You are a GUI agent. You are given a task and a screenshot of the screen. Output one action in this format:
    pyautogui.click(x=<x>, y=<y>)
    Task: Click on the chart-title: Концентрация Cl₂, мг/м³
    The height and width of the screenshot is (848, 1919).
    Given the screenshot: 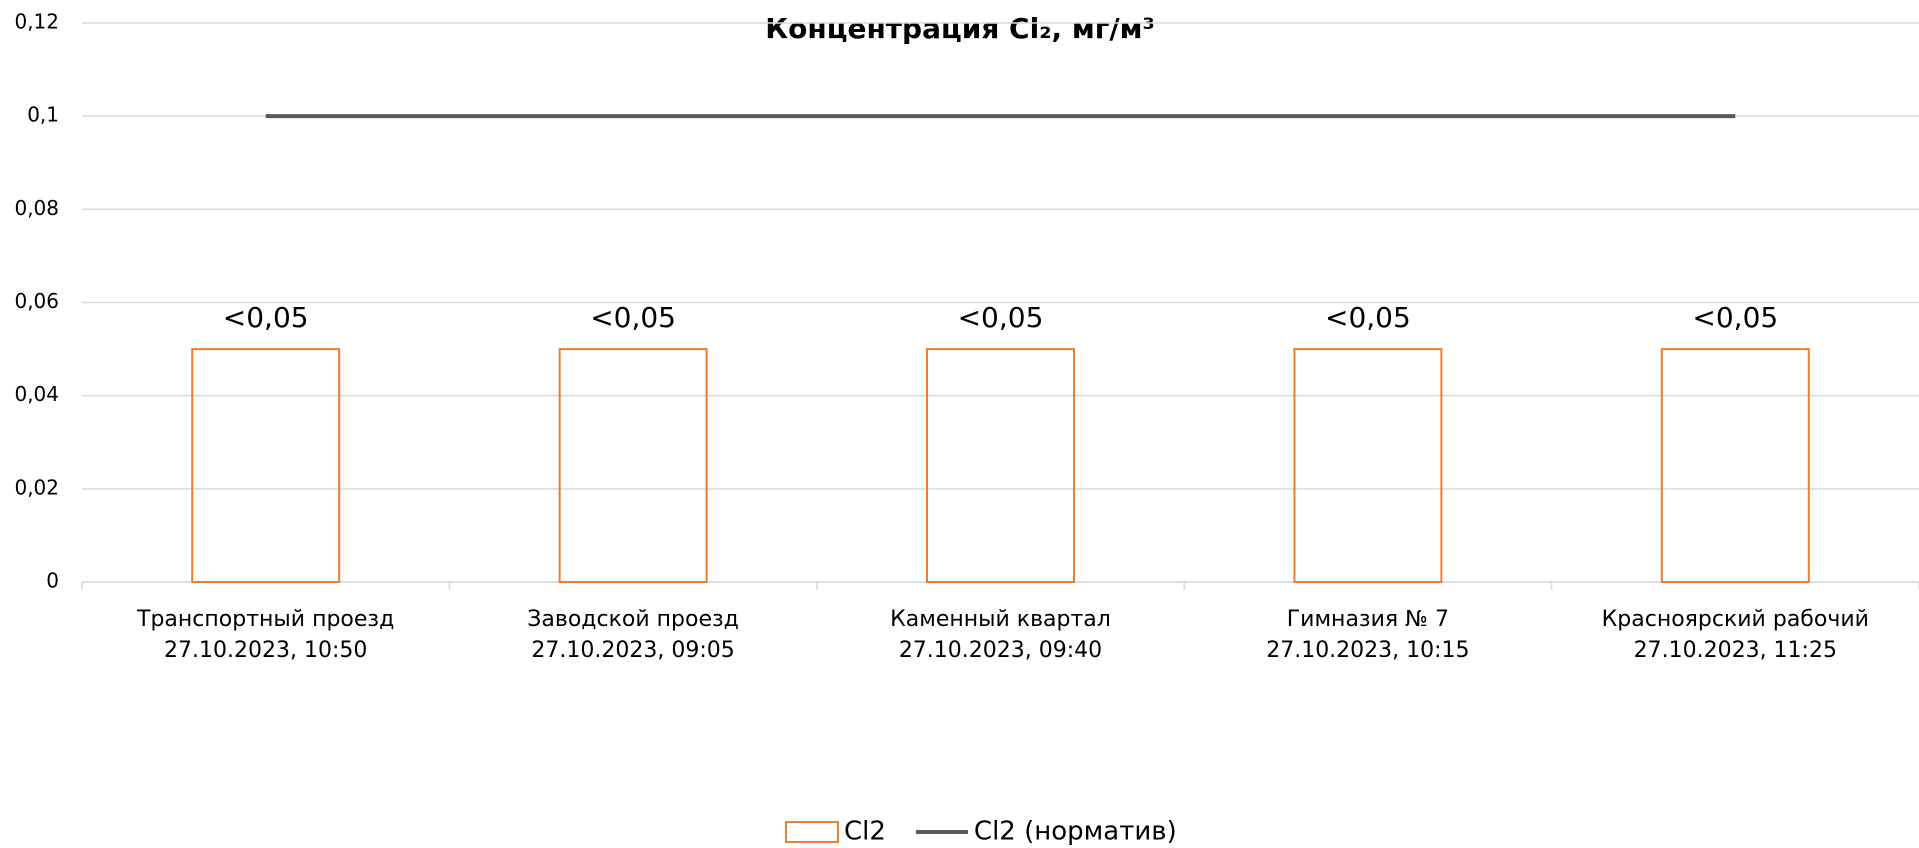 What is the action you would take?
    pyautogui.click(x=960, y=28)
    